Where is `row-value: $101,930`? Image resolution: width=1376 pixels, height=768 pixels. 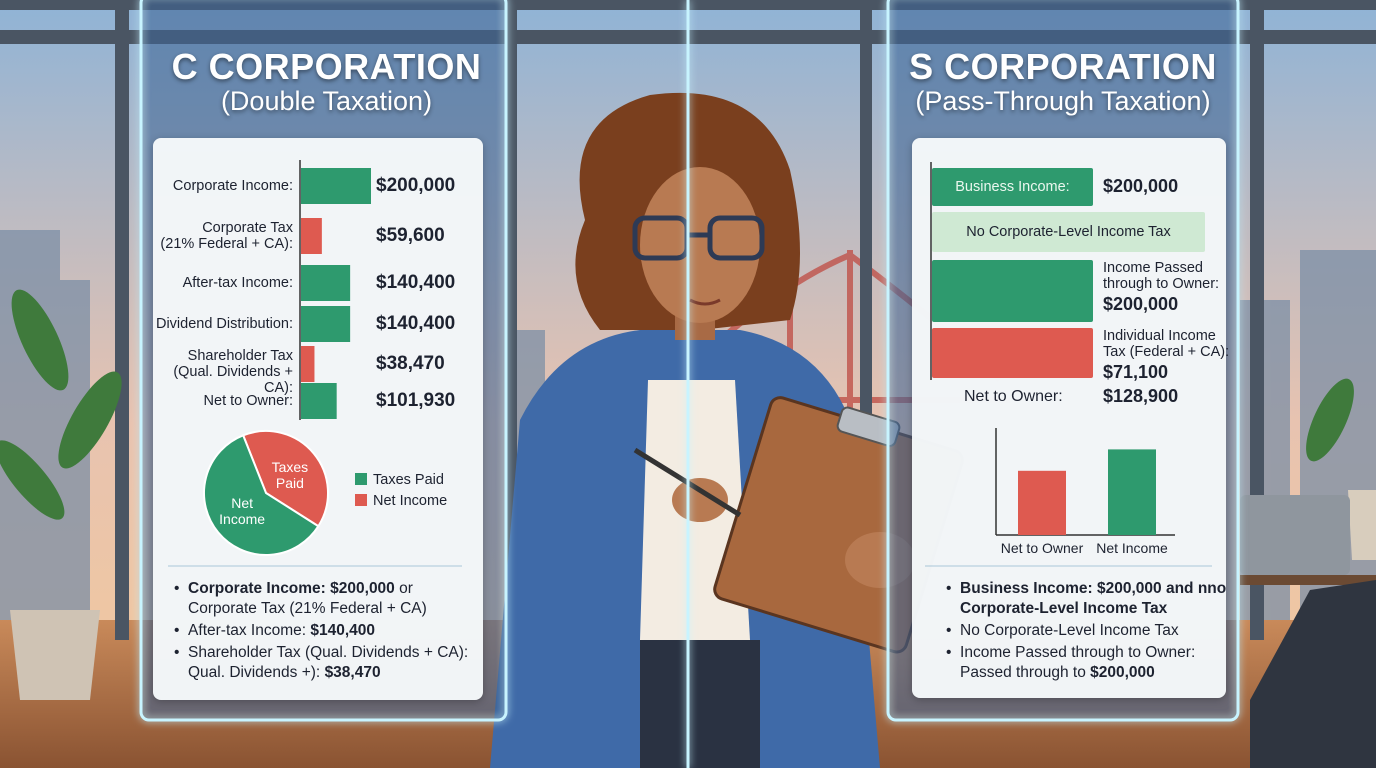
row-value: $101,930 is located at coordinates (416, 400).